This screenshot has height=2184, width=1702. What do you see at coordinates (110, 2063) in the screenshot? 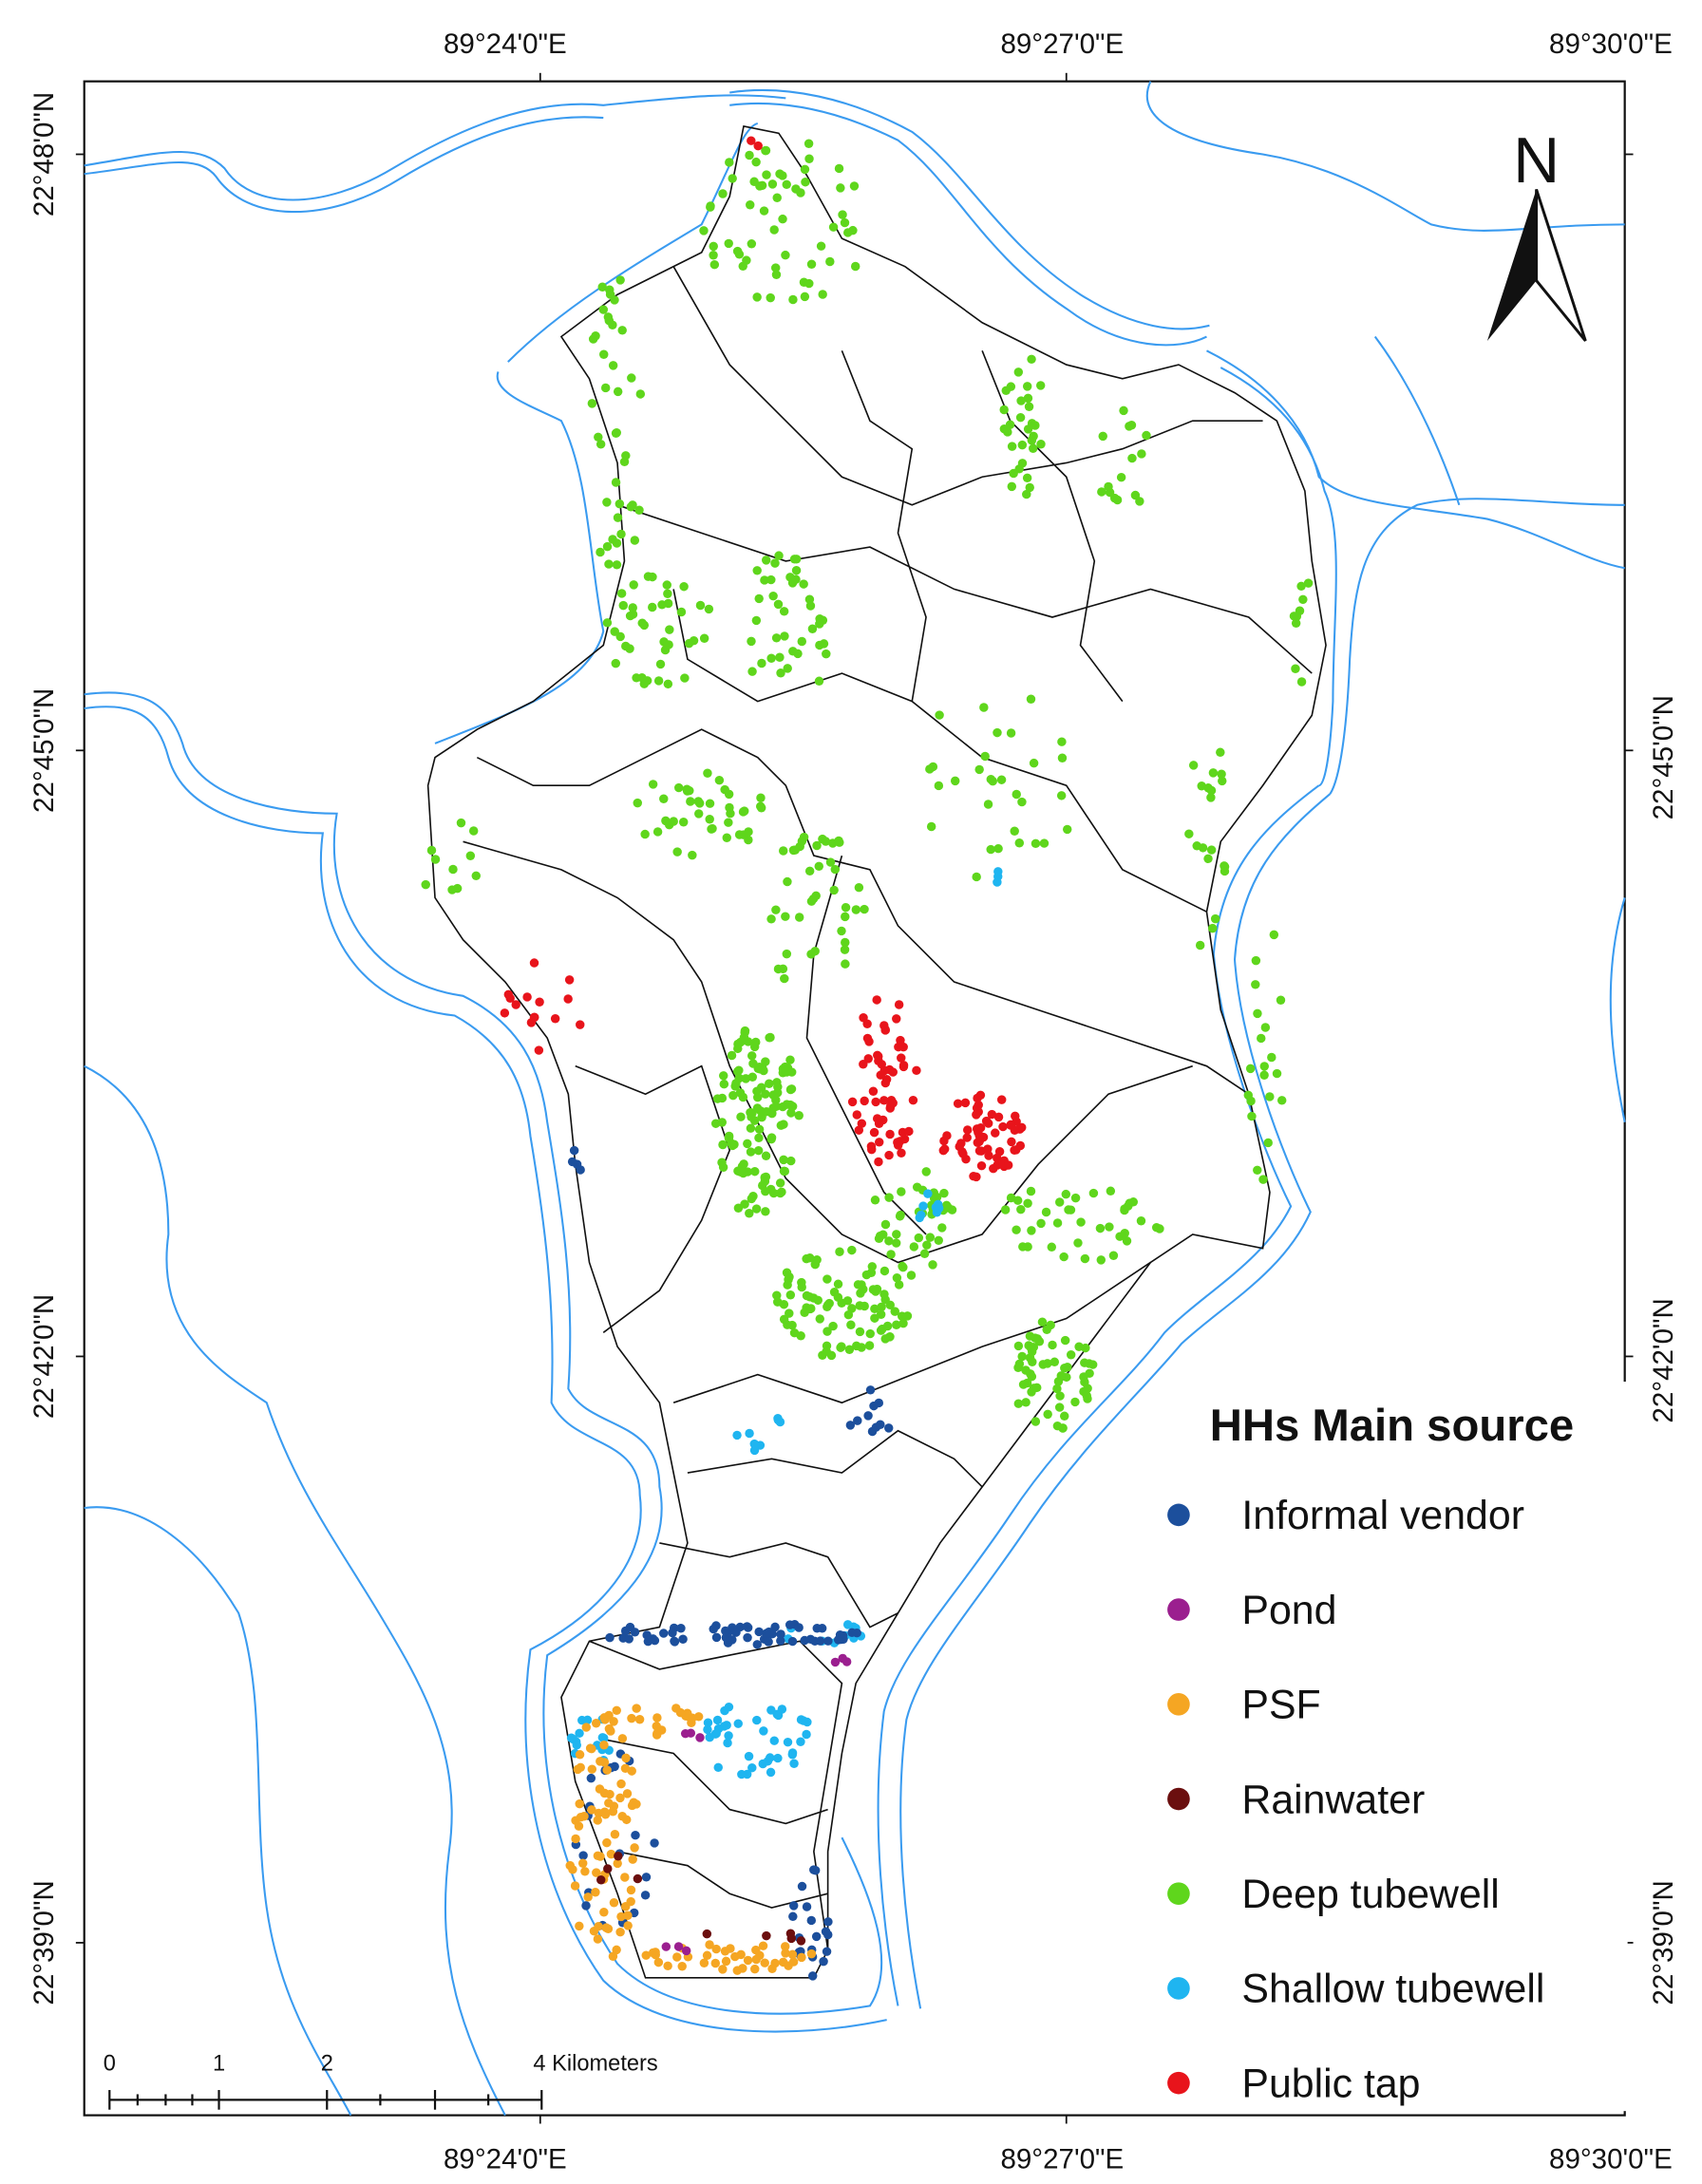
I see `scale-label: 0` at bounding box center [110, 2063].